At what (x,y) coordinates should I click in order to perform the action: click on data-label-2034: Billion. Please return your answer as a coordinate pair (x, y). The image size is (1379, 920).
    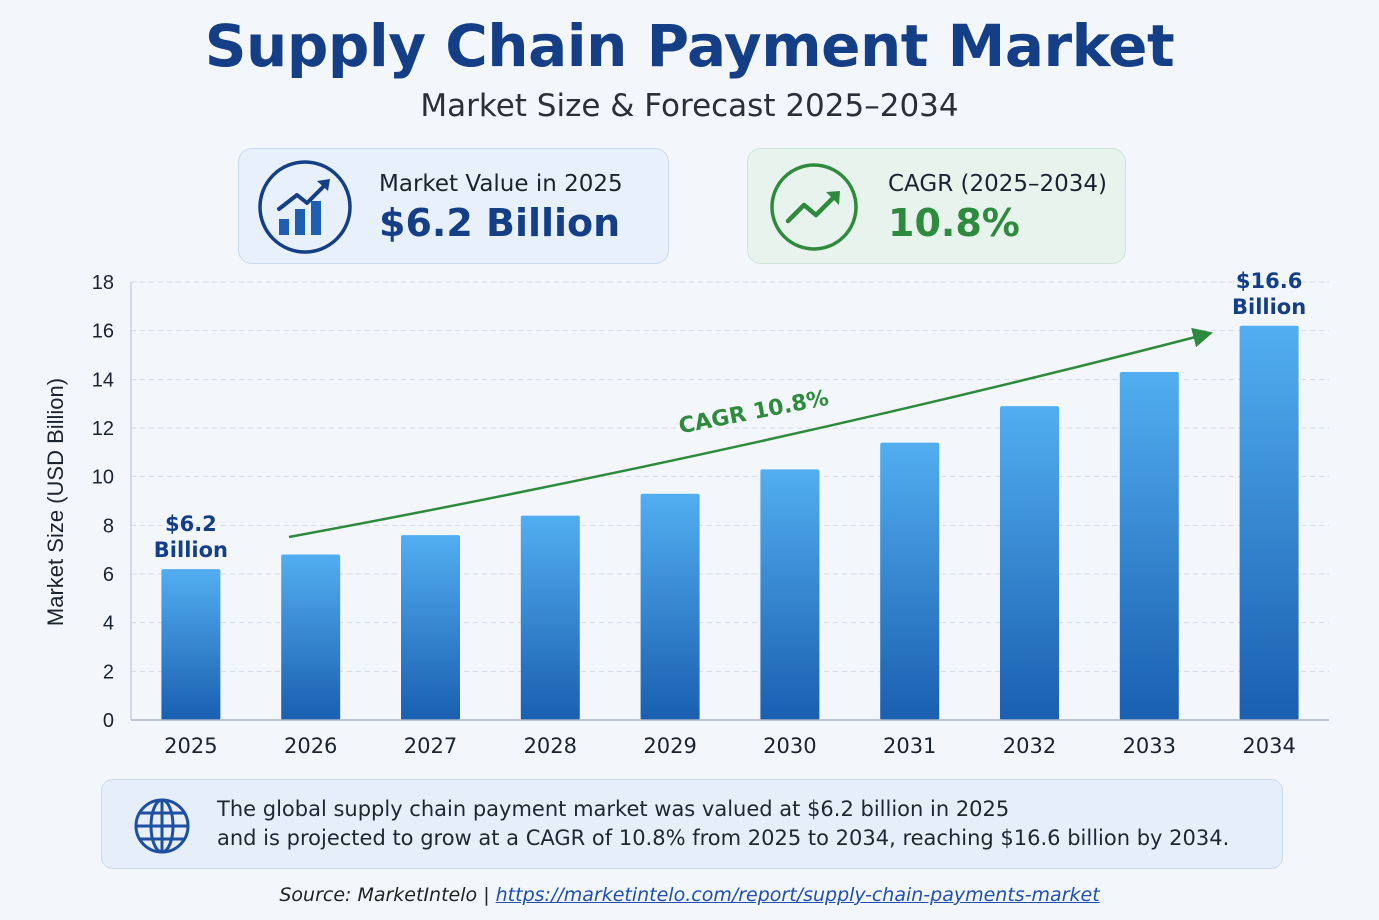
    Looking at the image, I should click on (1269, 307).